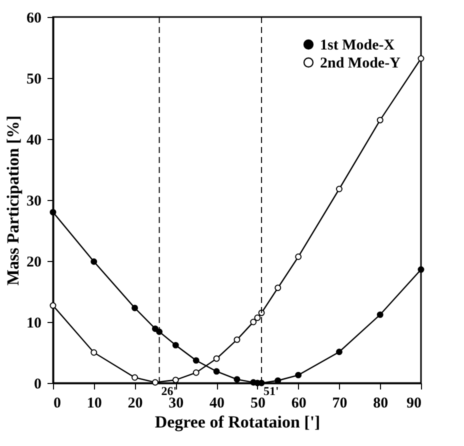 The height and width of the screenshot is (446, 464). Describe the element at coordinates (340, 404) in the screenshot. I see `x-tick-label: 70` at that location.